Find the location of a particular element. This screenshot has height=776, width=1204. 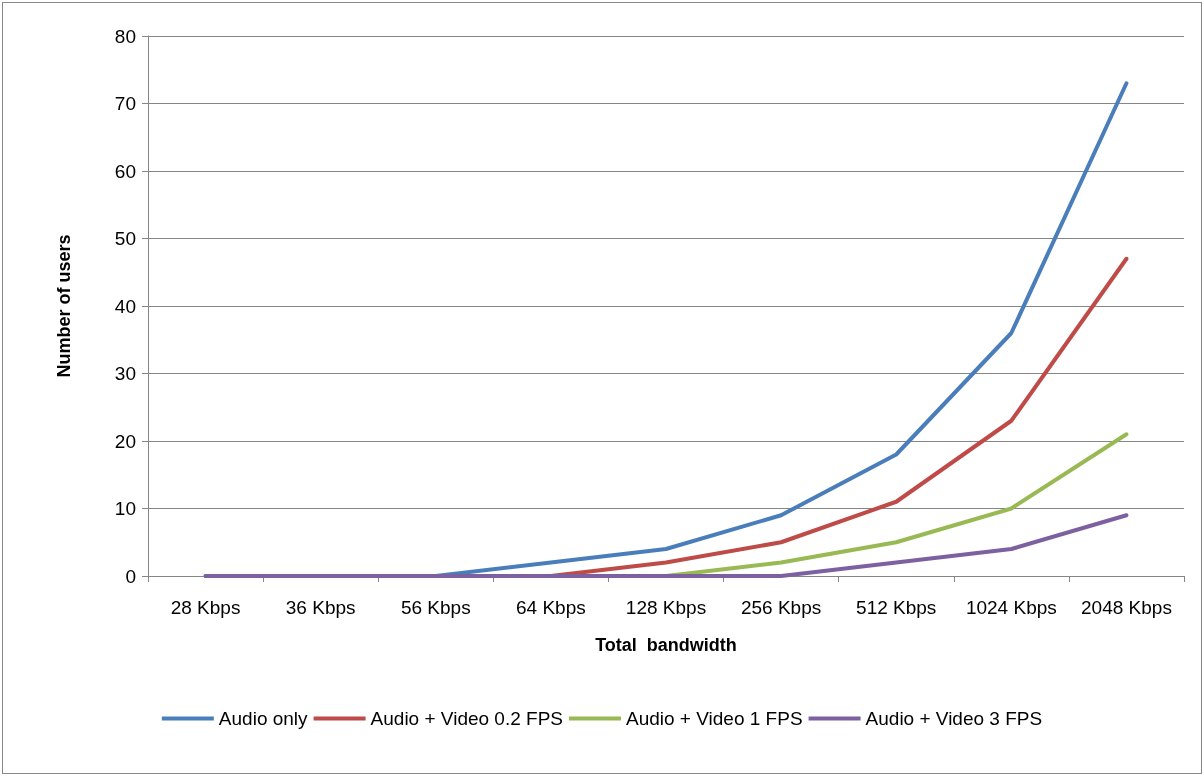

y-tick-label: 30 is located at coordinates (125, 373).